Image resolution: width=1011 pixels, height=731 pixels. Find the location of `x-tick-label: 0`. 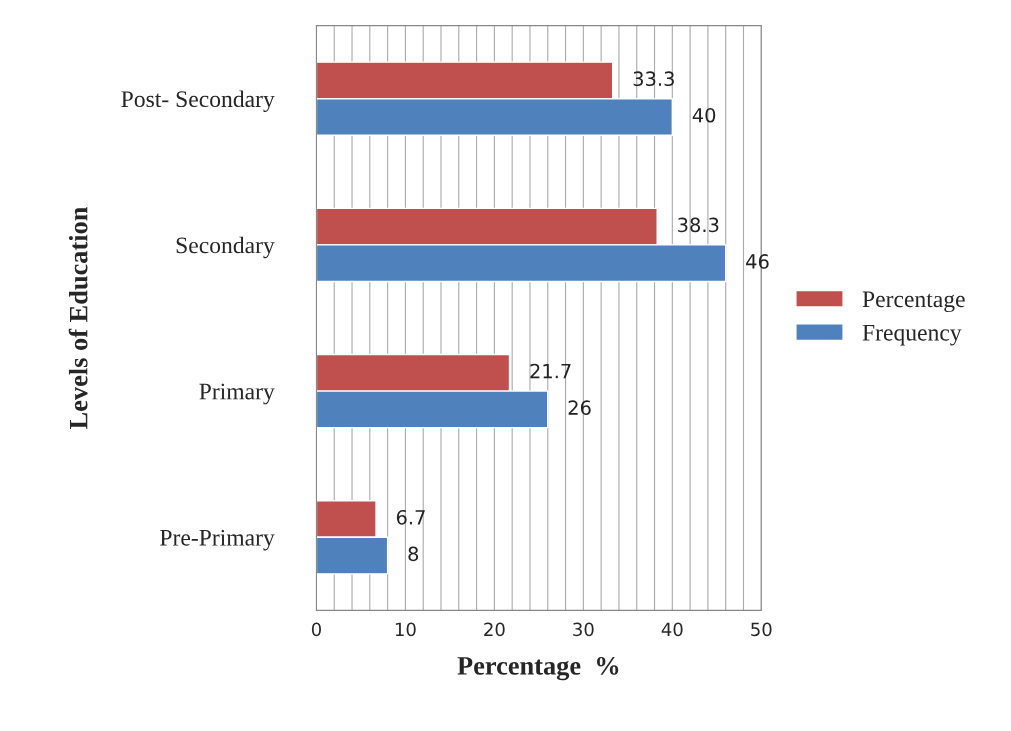

x-tick-label: 0 is located at coordinates (316, 629).